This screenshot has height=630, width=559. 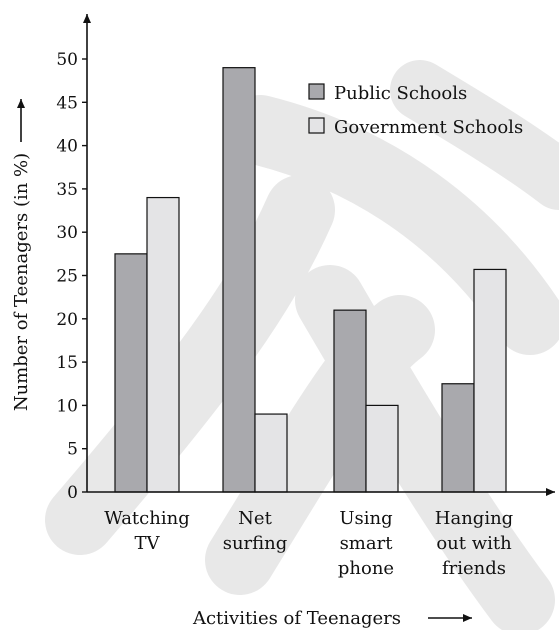 I want to click on x-category-label-line: TV, so click(x=147, y=543).